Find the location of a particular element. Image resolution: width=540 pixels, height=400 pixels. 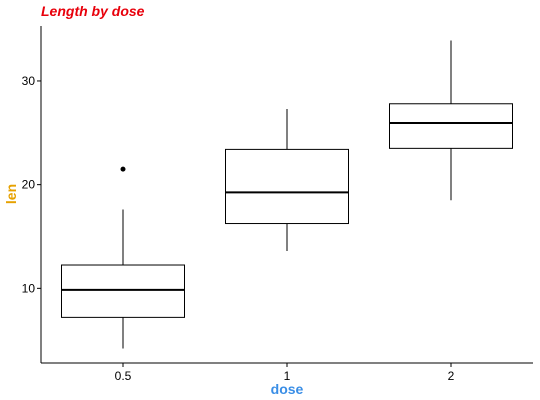

y-axis-label: len is located at coordinates (11, 194).